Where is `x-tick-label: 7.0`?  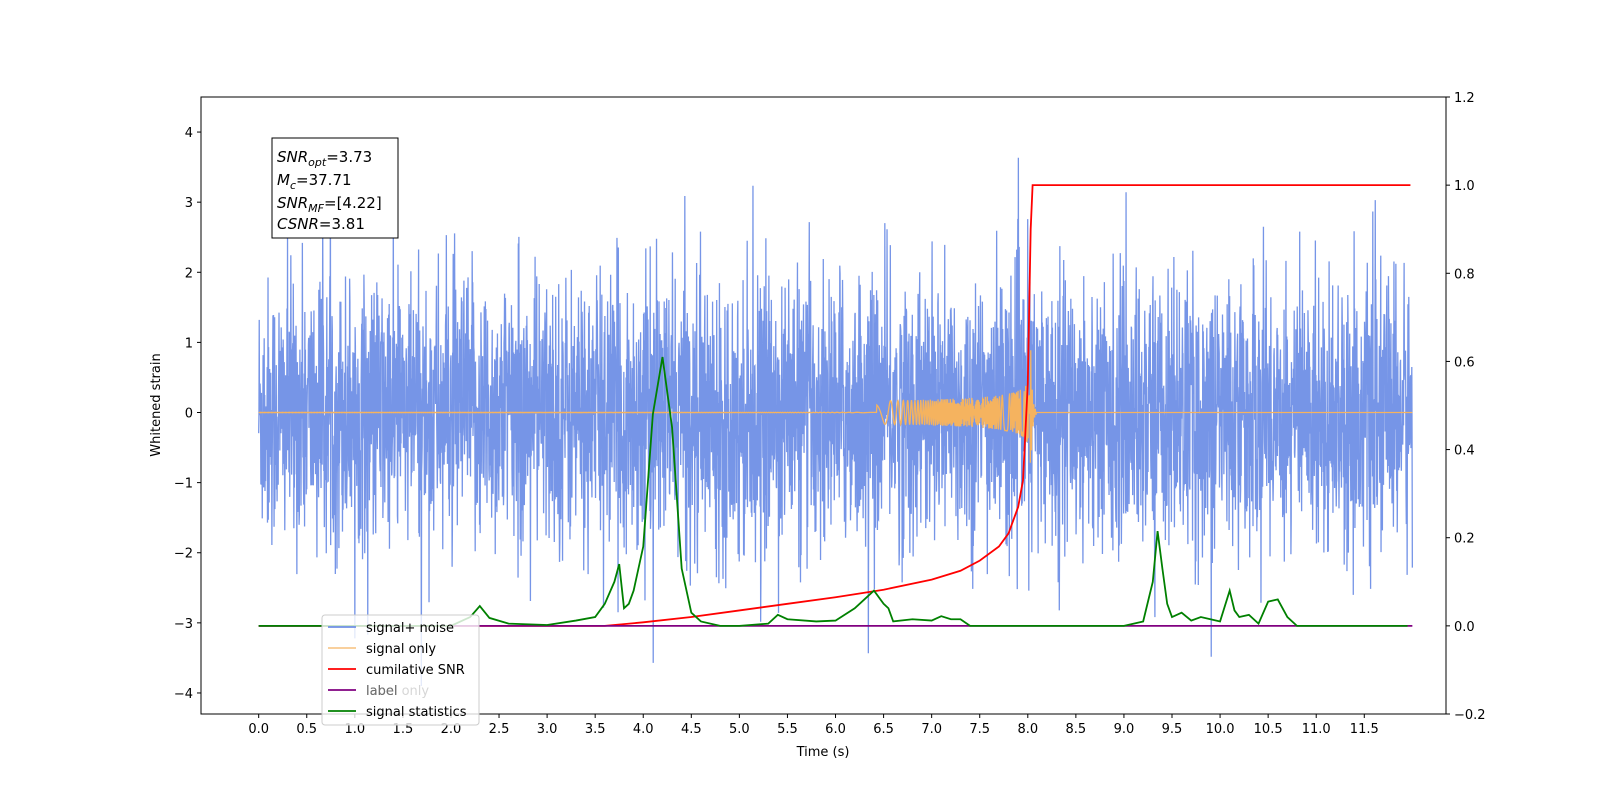 x-tick-label: 7.0 is located at coordinates (931, 729).